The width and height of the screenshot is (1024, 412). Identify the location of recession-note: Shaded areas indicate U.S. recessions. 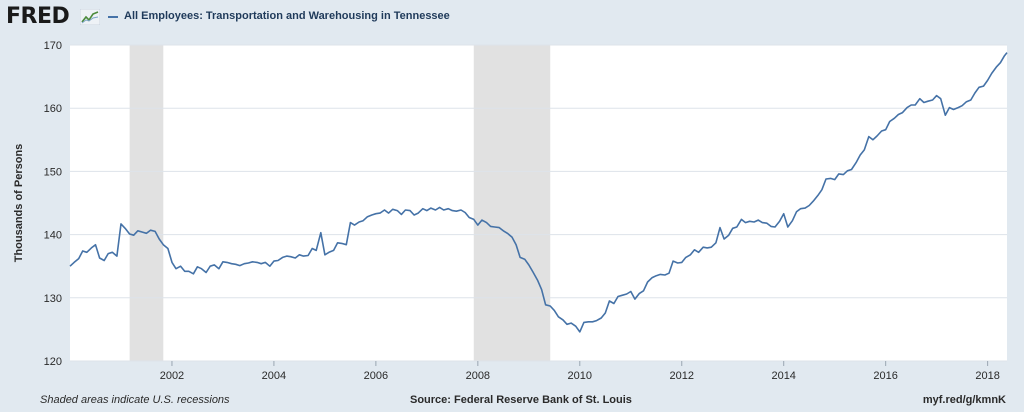
(135, 400).